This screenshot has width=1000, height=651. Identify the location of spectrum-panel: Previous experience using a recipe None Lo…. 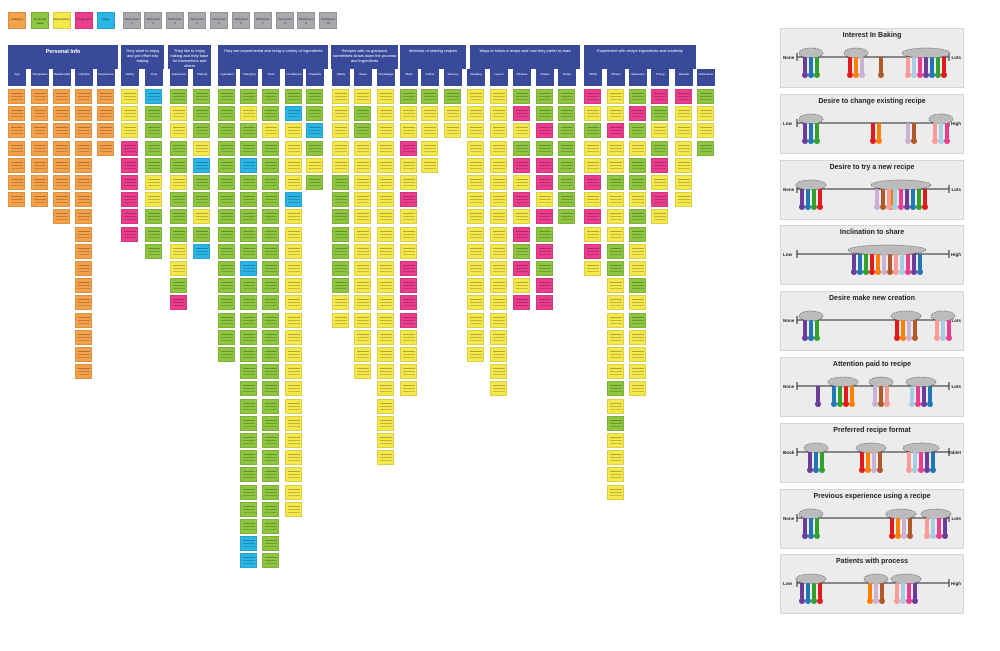
(872, 518).